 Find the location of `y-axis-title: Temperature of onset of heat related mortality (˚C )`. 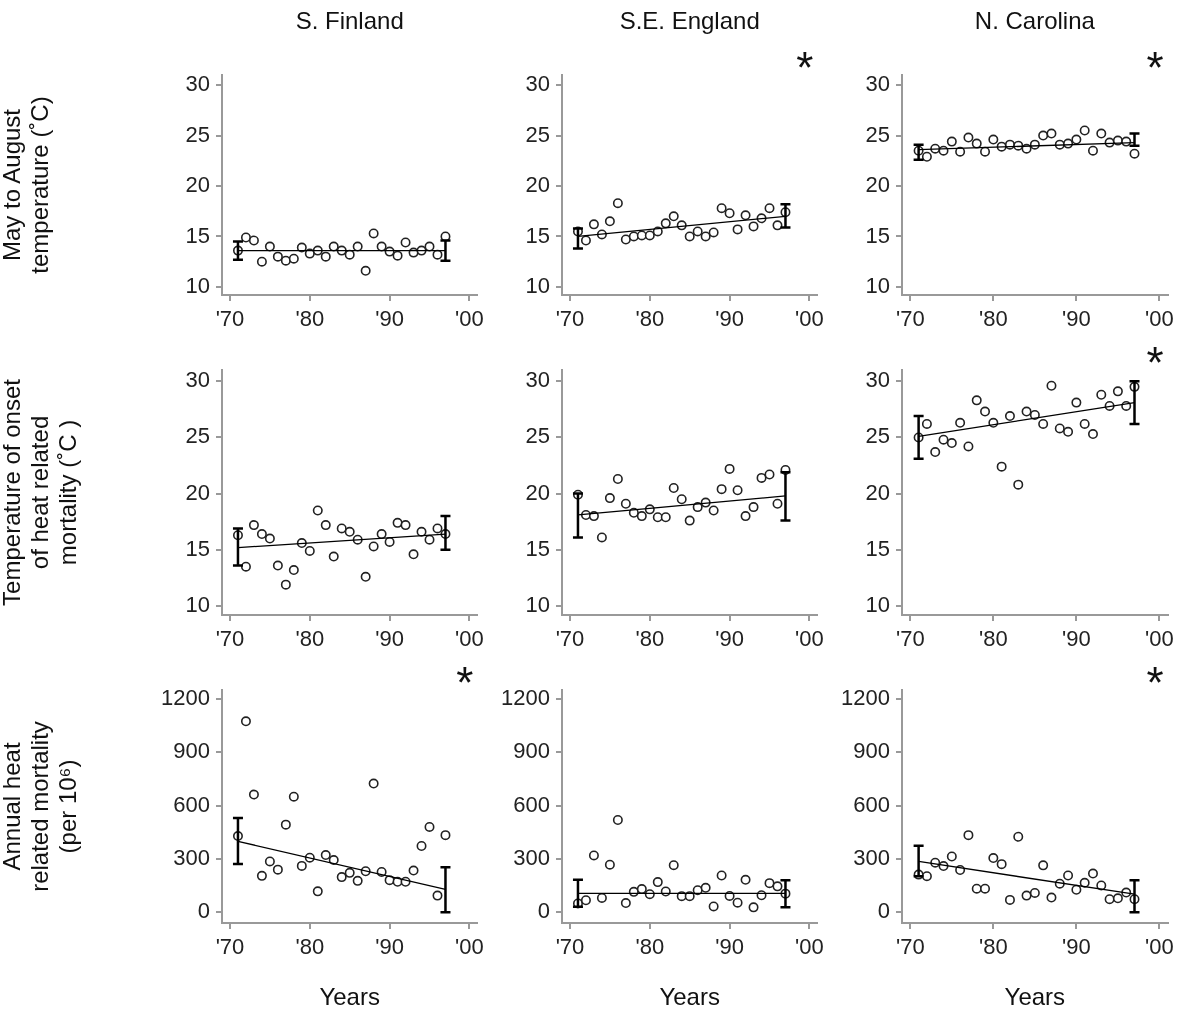

y-axis-title: Temperature of onset of heat related mortality (˚C ) is located at coordinates (40, 492).